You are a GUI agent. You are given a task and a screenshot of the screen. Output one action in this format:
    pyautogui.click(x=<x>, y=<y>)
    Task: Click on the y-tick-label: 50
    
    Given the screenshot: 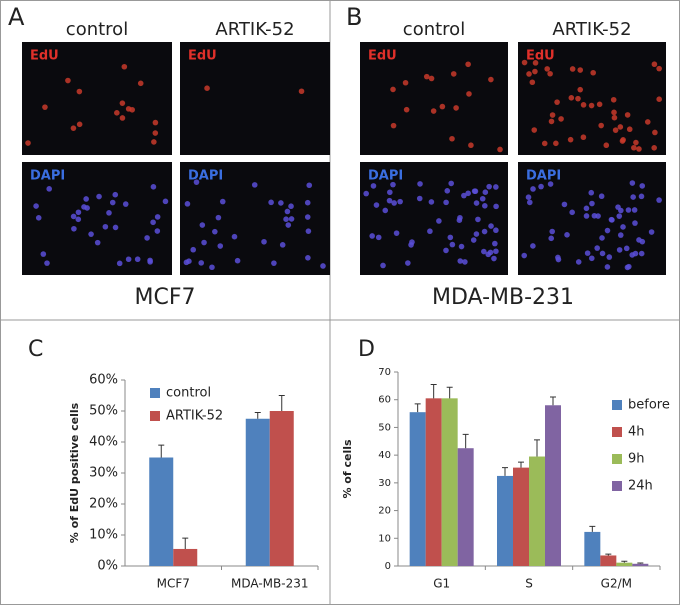 What is the action you would take?
    pyautogui.click(x=384, y=427)
    